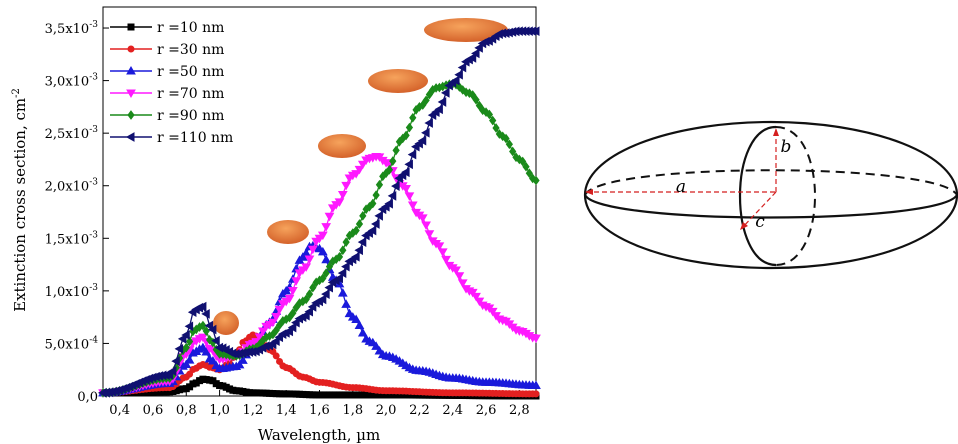 This screenshot has height=444, width=958. I want to click on x-tick-label: 2,2, so click(419, 410).